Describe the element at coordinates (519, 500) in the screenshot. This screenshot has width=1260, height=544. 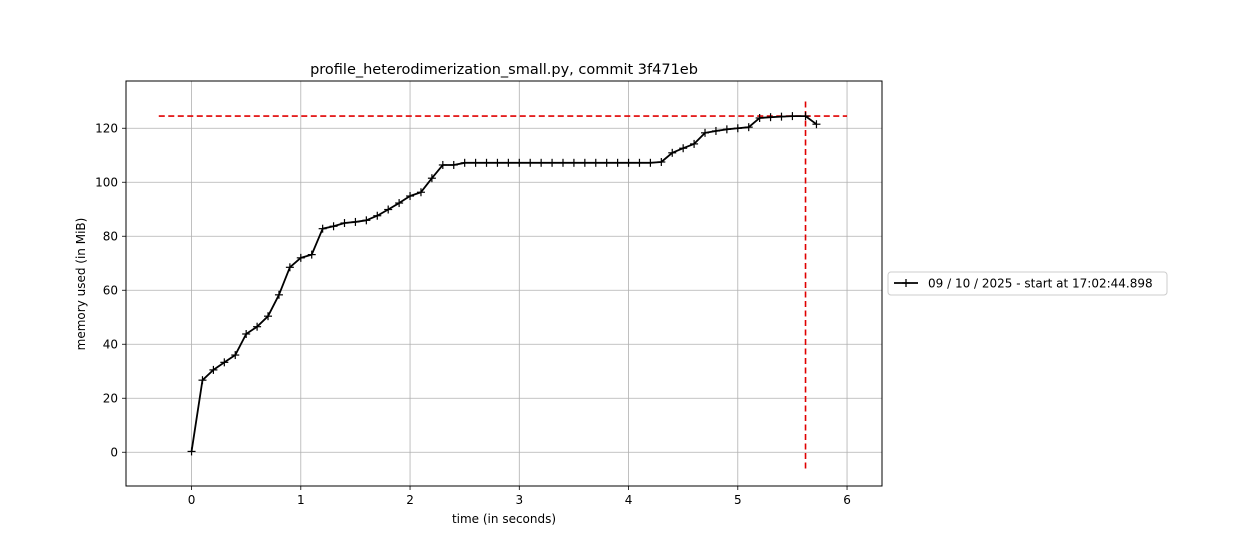
I see `x-tick-label: 3` at that location.